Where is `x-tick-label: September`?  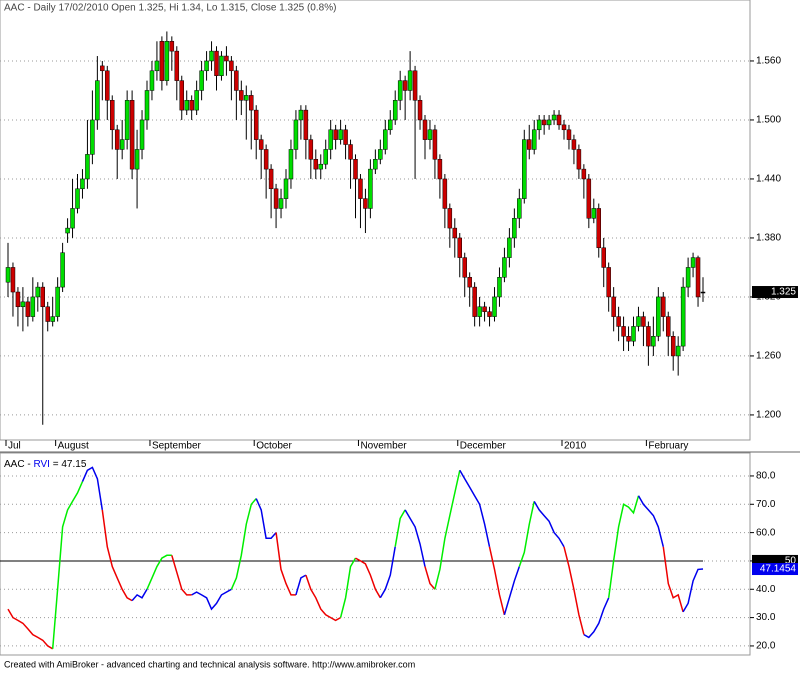
x-tick-label: September is located at coordinates (177, 446).